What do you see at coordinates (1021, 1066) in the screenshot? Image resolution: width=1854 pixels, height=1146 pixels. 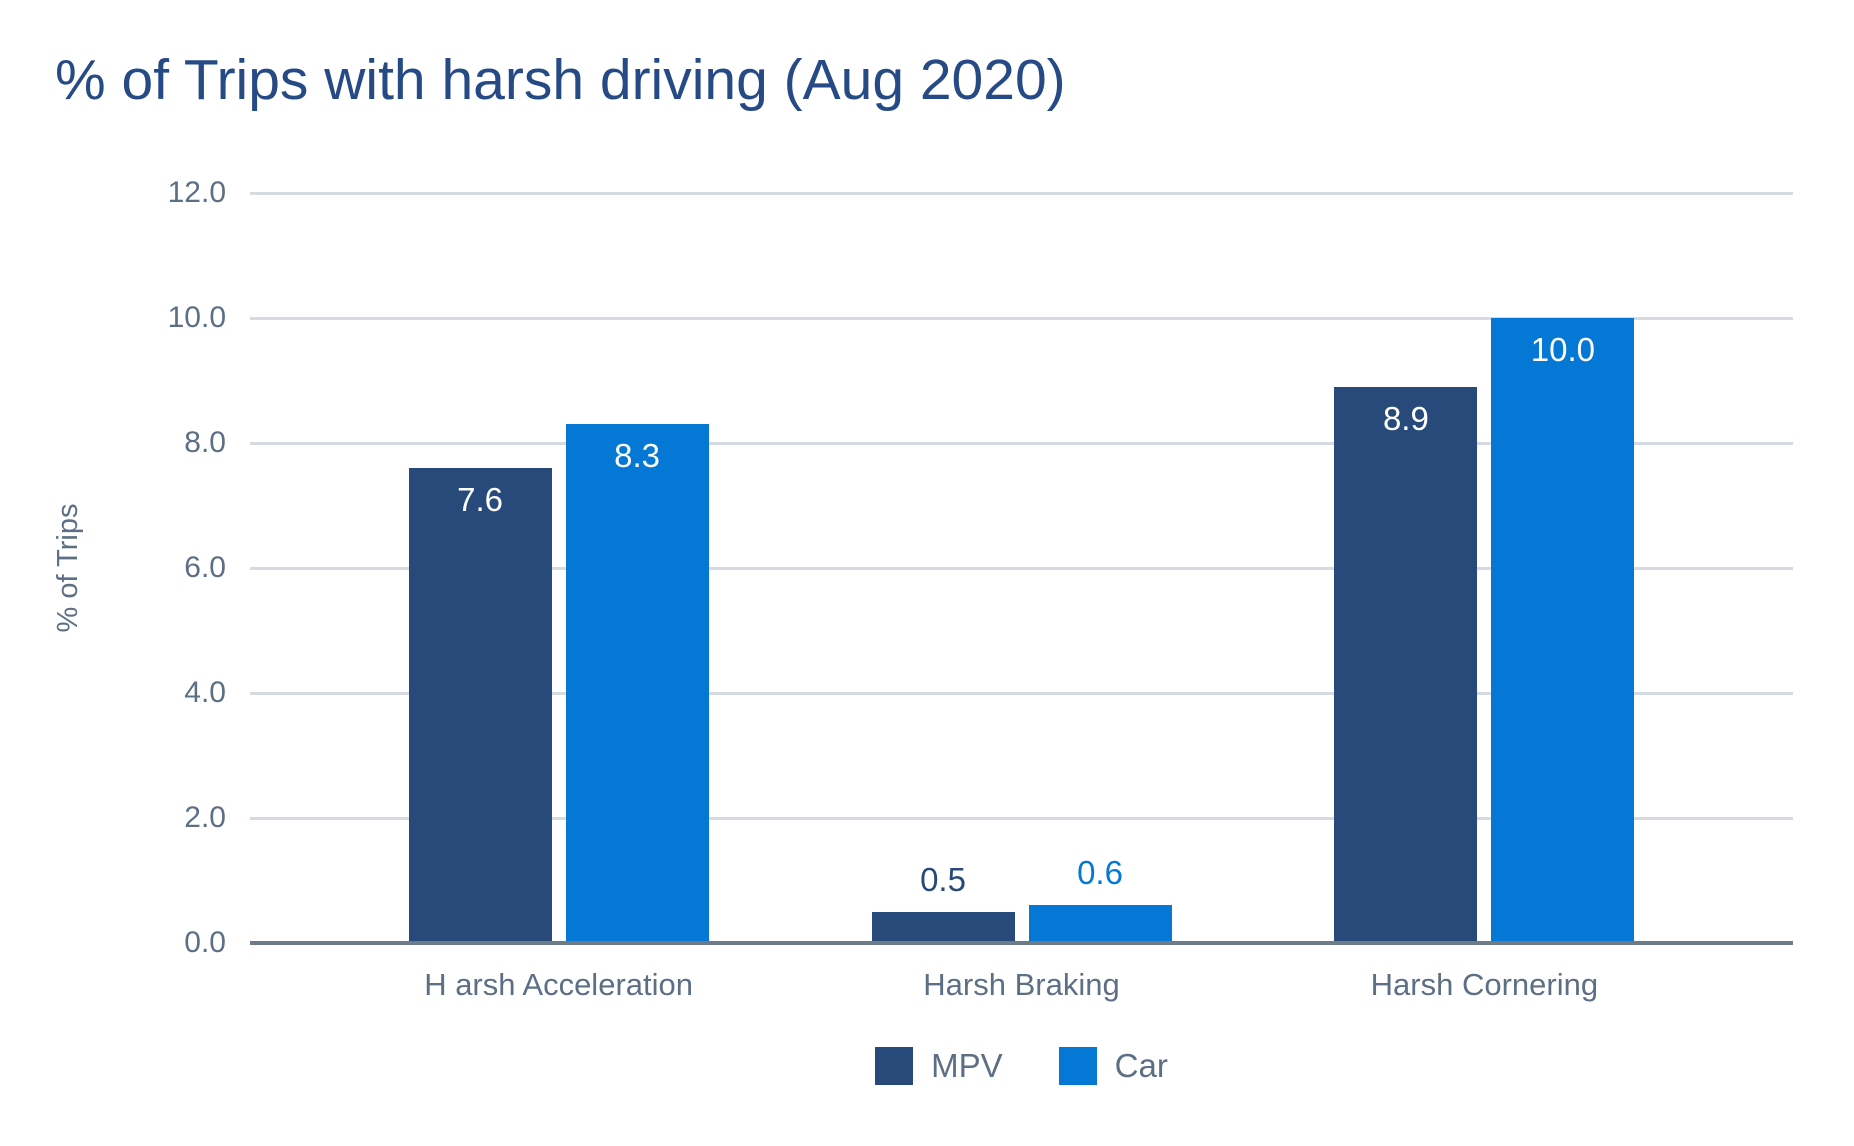 I see `legend: MPV Car` at bounding box center [1021, 1066].